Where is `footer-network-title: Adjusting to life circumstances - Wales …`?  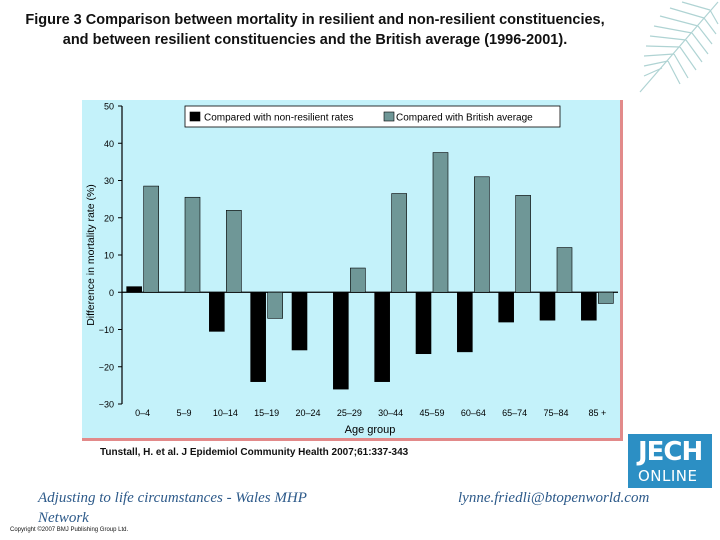
footer-network-title: Adjusting to life circumstances - Wales … is located at coordinates (172, 508).